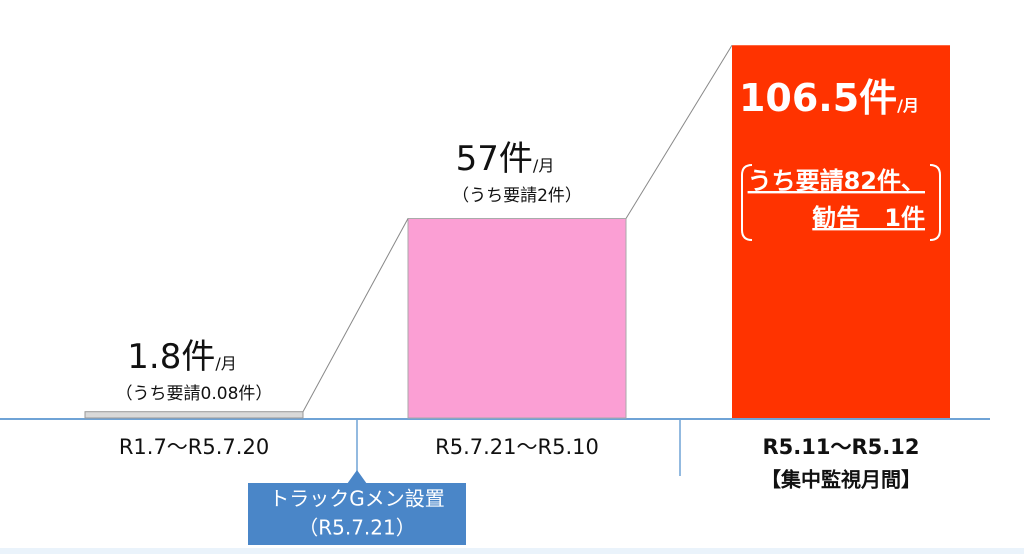 The image size is (1024, 554). Describe the element at coordinates (868, 218) in the screenshot. I see `detail-line: 勧告 1件` at that location.